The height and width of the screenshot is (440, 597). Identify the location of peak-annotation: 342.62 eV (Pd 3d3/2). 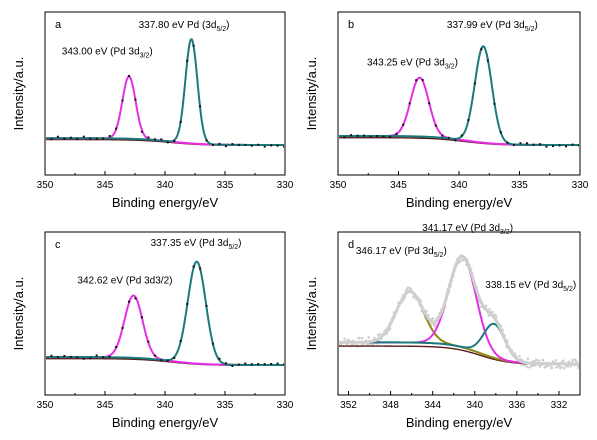
(124, 280).